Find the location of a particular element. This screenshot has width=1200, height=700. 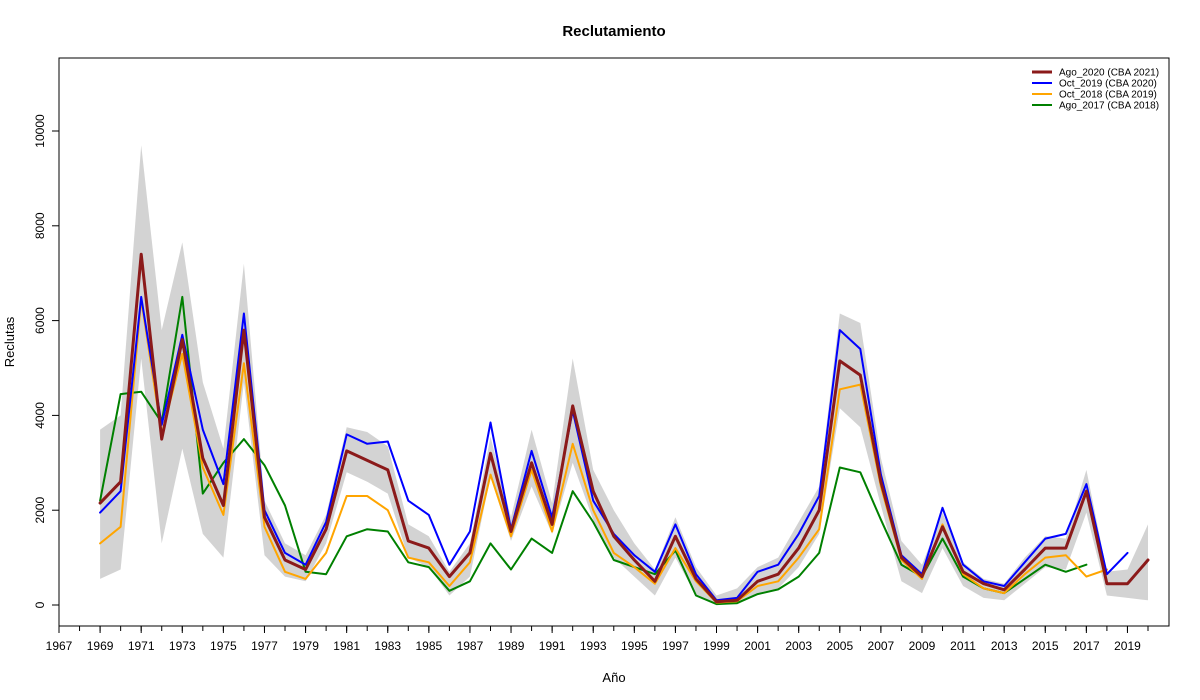

y-tick-label: 6000 is located at coordinates (40, 320).